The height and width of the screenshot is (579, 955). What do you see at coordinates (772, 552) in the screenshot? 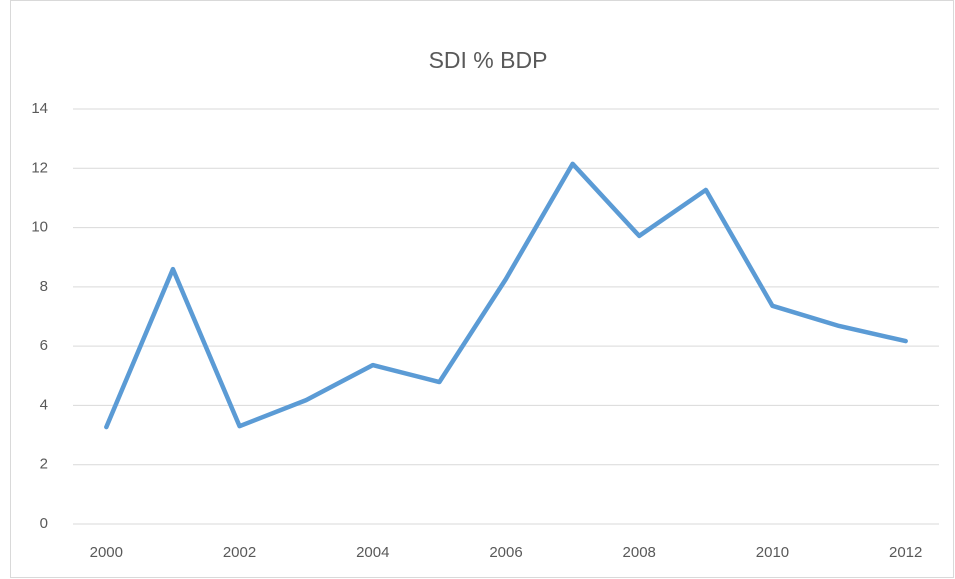
I see `x-tick-label: 2010` at bounding box center [772, 552].